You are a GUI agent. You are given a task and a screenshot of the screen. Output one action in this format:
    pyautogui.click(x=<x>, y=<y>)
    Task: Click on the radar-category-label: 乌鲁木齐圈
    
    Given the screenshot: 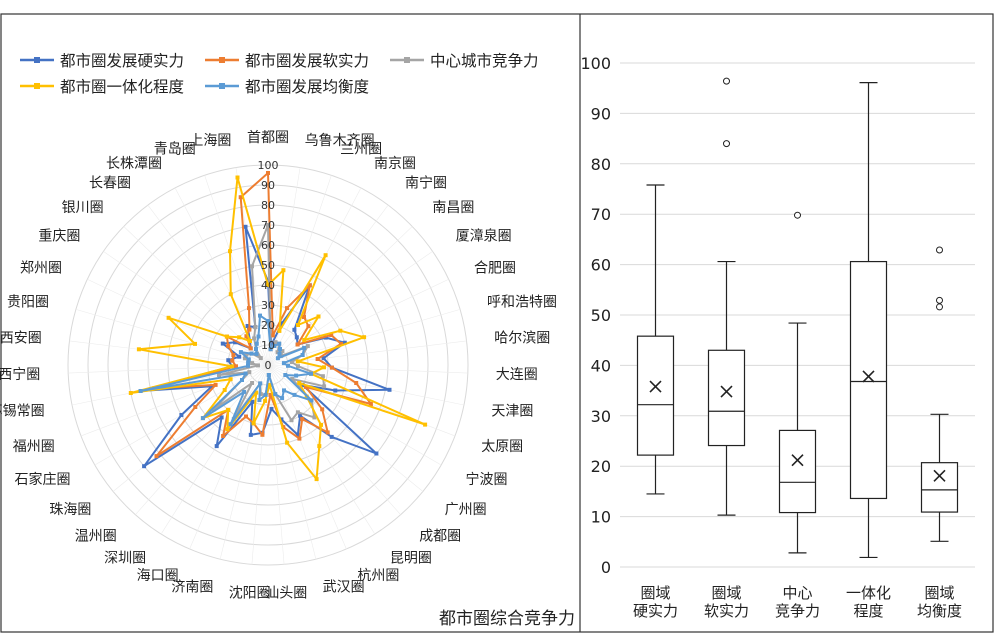 What is the action you would take?
    pyautogui.click(x=340, y=141)
    